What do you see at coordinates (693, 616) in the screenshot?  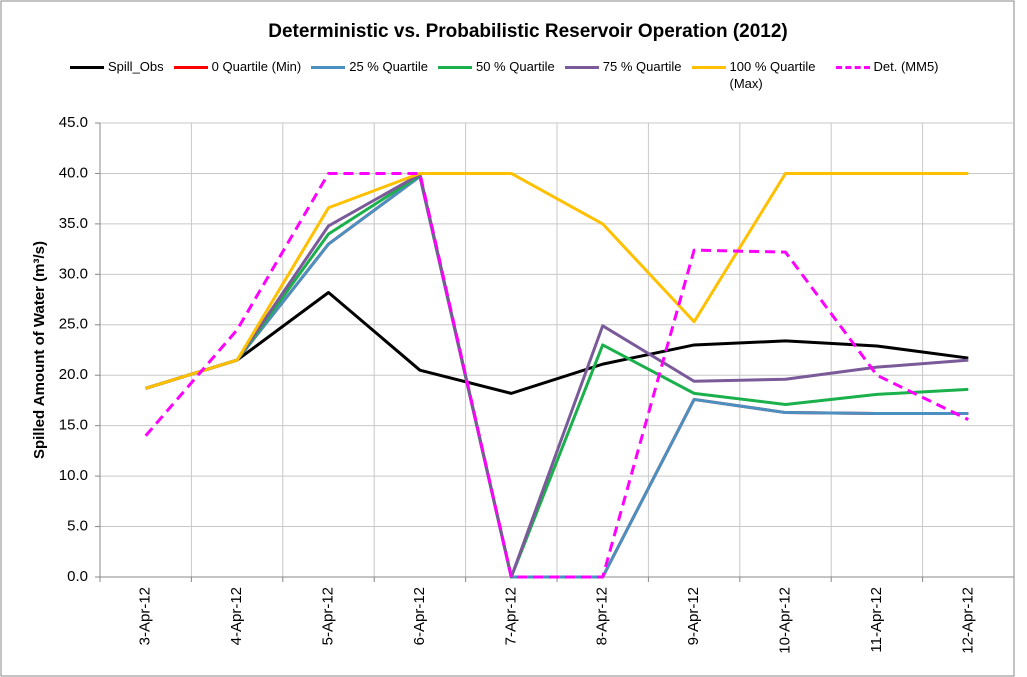 I see `x-tick-label: 9-Apr-12` at bounding box center [693, 616].